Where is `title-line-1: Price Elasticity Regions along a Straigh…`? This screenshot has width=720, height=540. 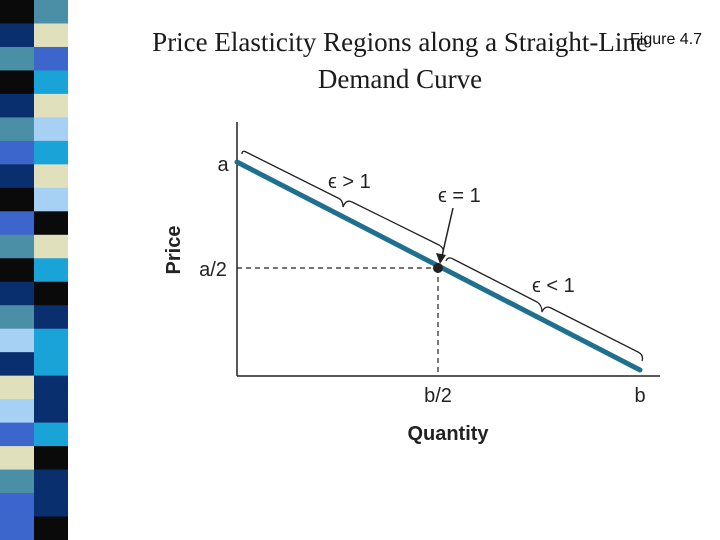 title-line-1: Price Elasticity Regions along a Straigh… is located at coordinates (400, 42).